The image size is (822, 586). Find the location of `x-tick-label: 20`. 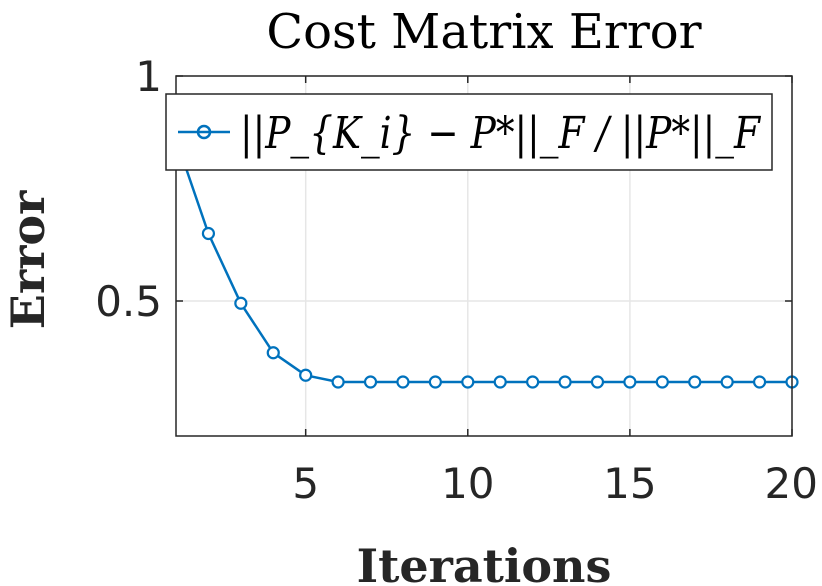

x-tick-label: 20 is located at coordinates (791, 483).